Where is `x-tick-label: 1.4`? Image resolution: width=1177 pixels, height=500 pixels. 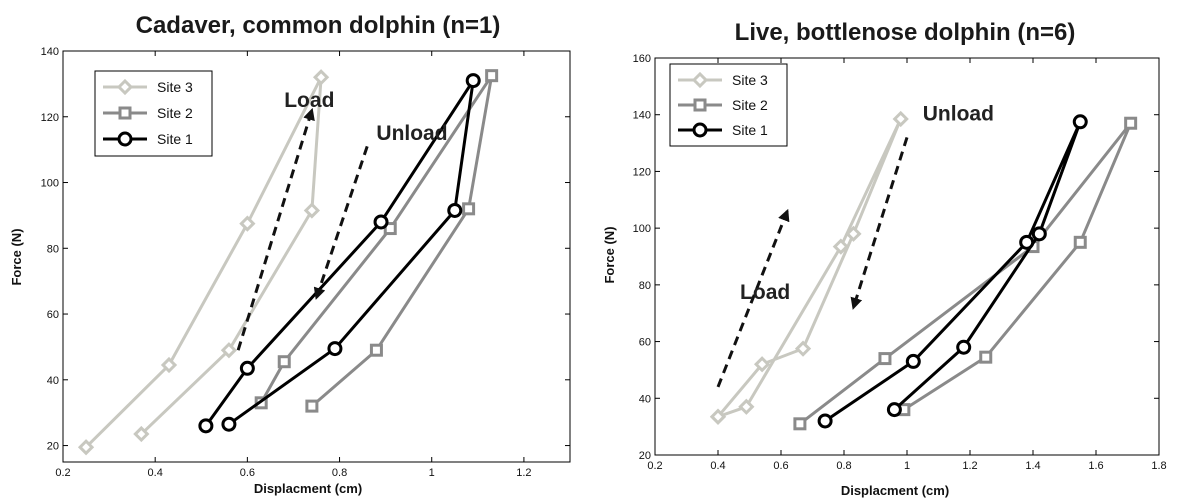 x-tick-label: 1.4 is located at coordinates (1032, 466).